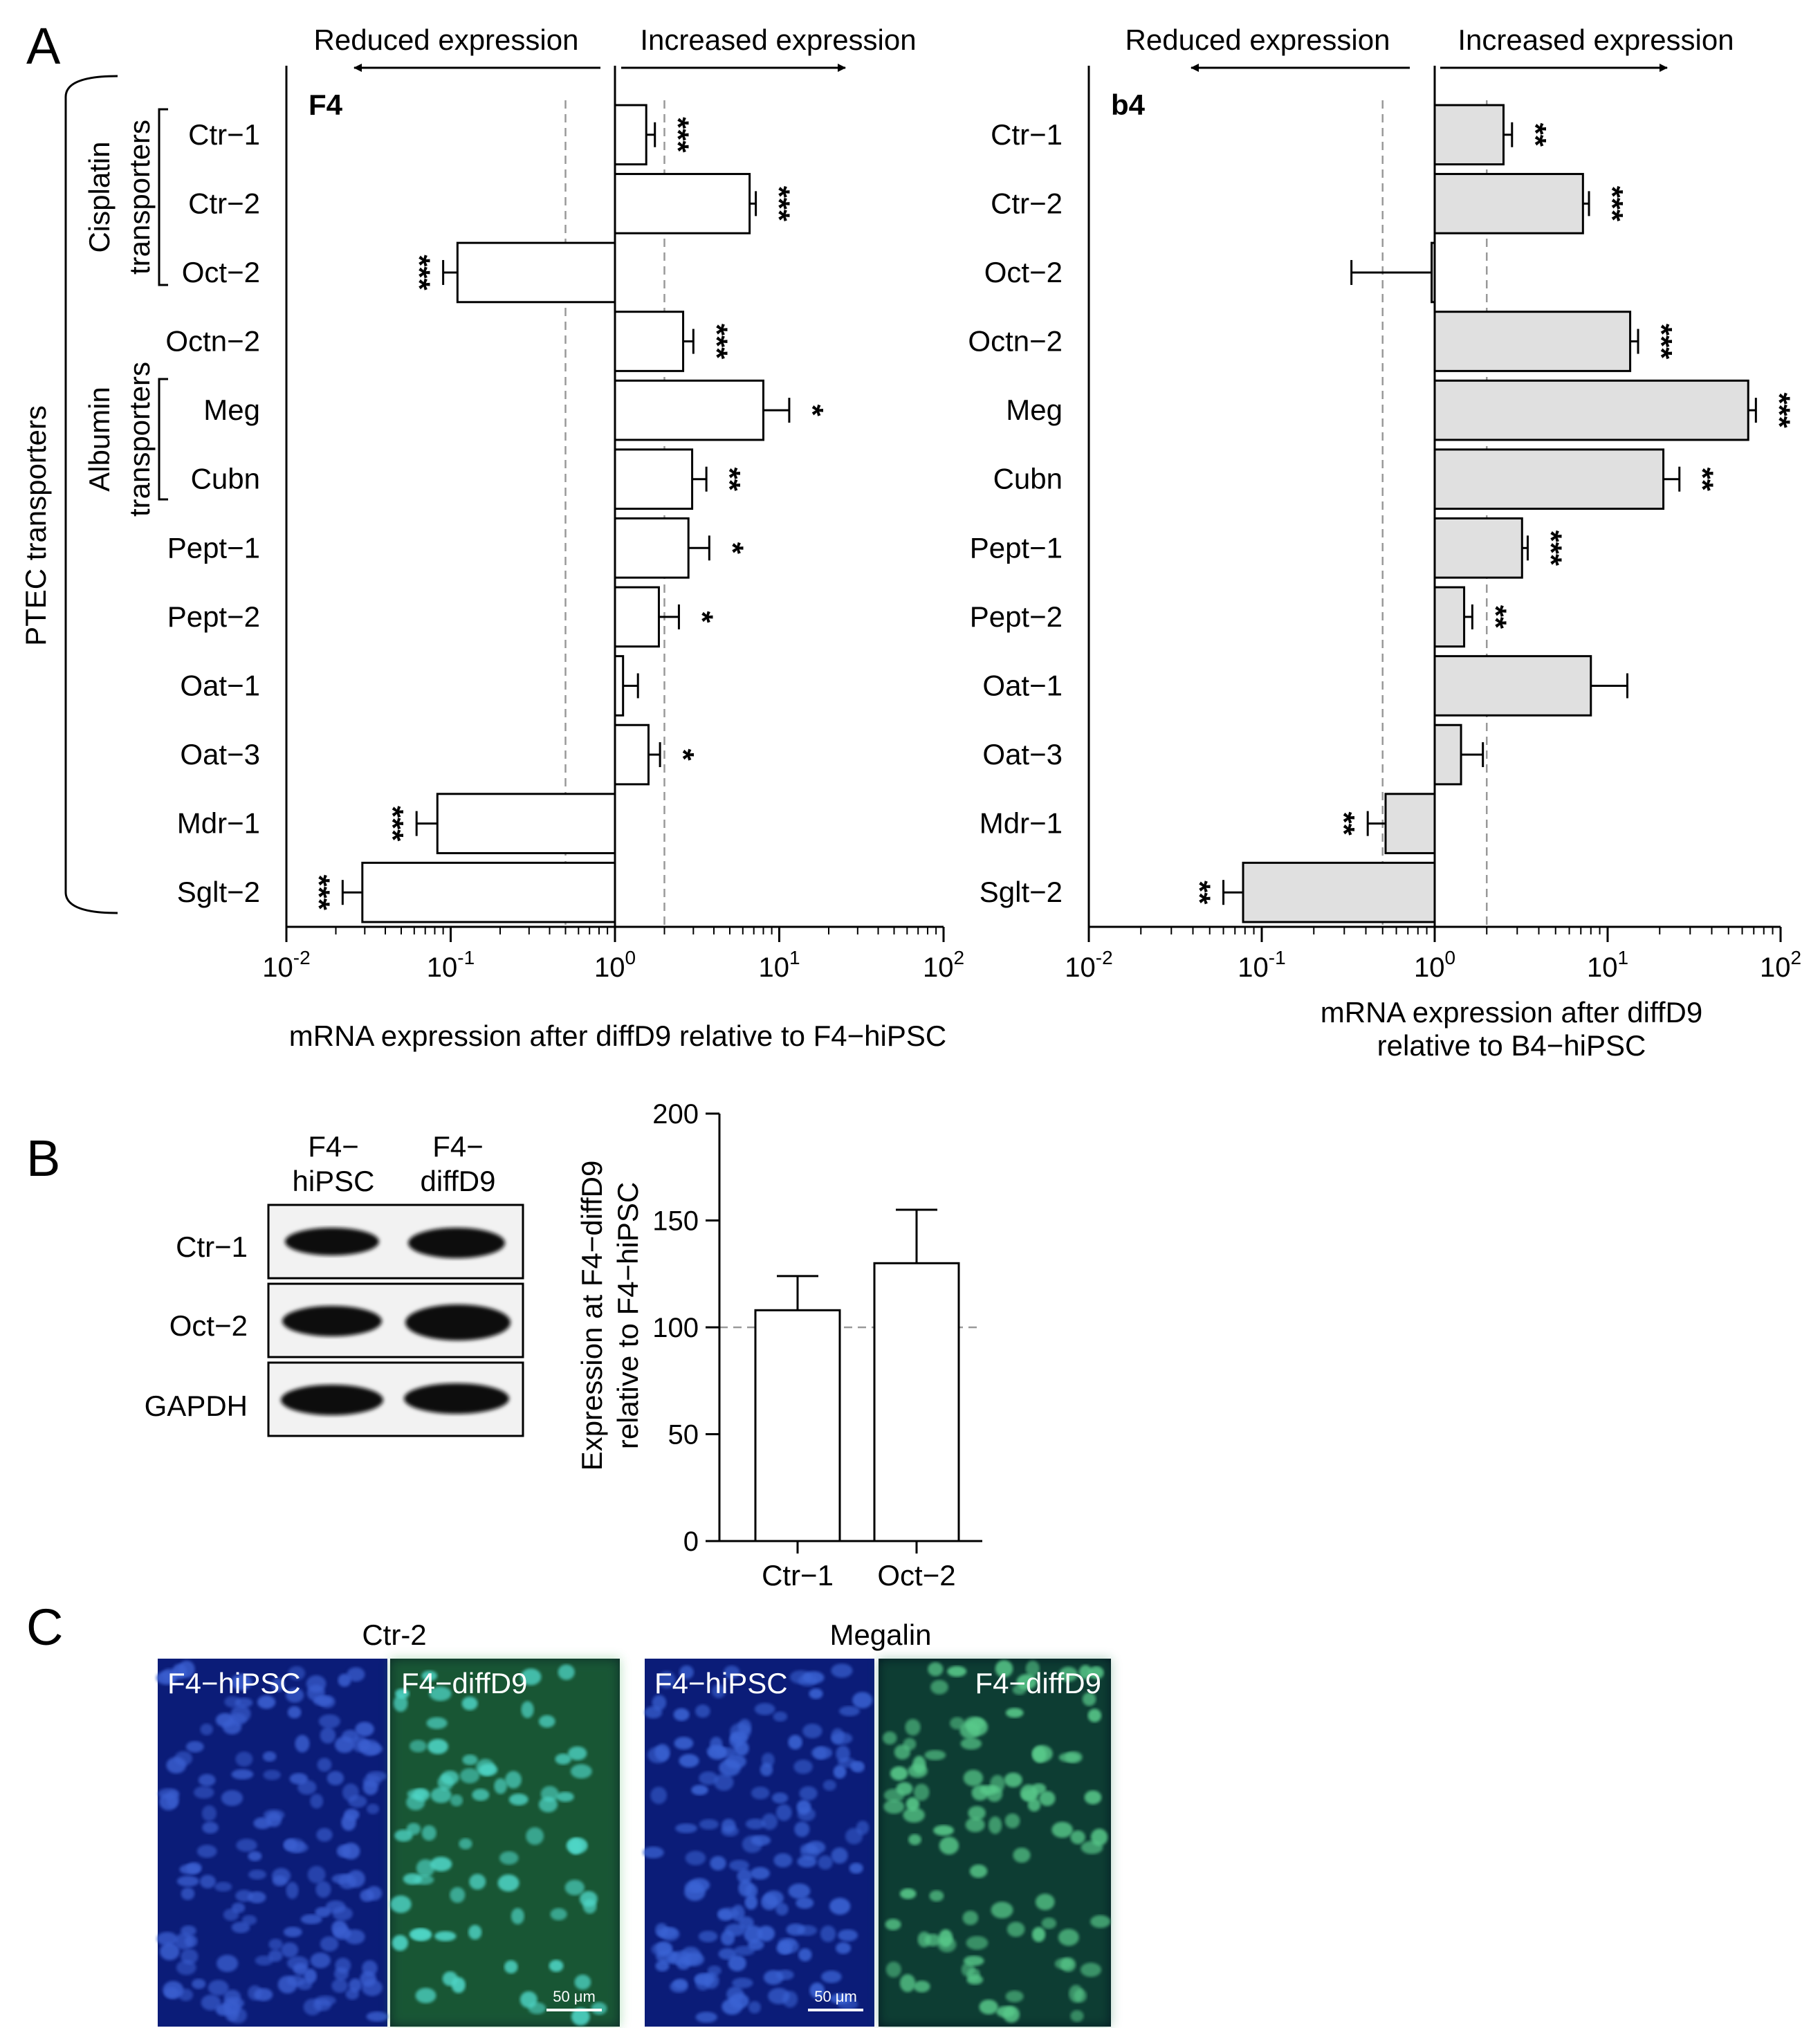 This screenshot has width=1820, height=2028. Describe the element at coordinates (1277, 958) in the screenshot. I see `x-tick-label-exponent: -1` at that location.